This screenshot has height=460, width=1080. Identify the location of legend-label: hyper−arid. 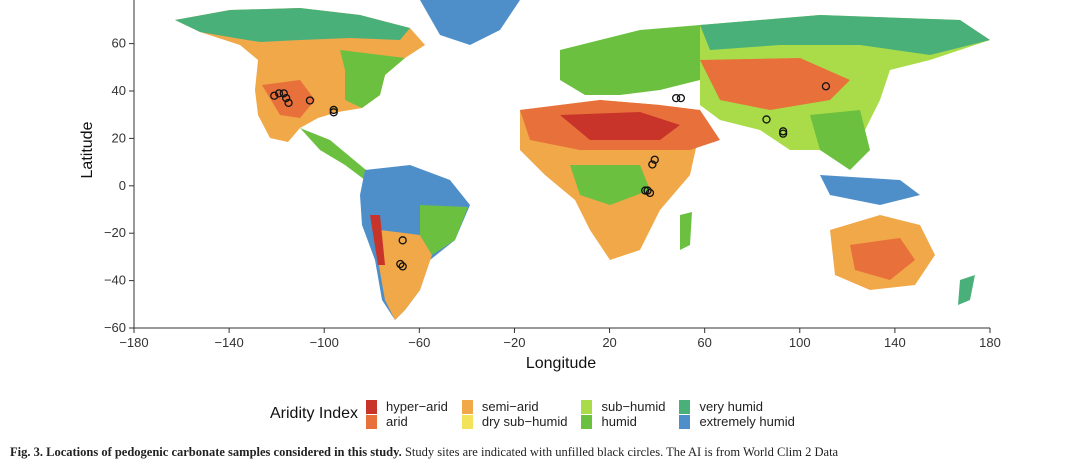
(417, 406).